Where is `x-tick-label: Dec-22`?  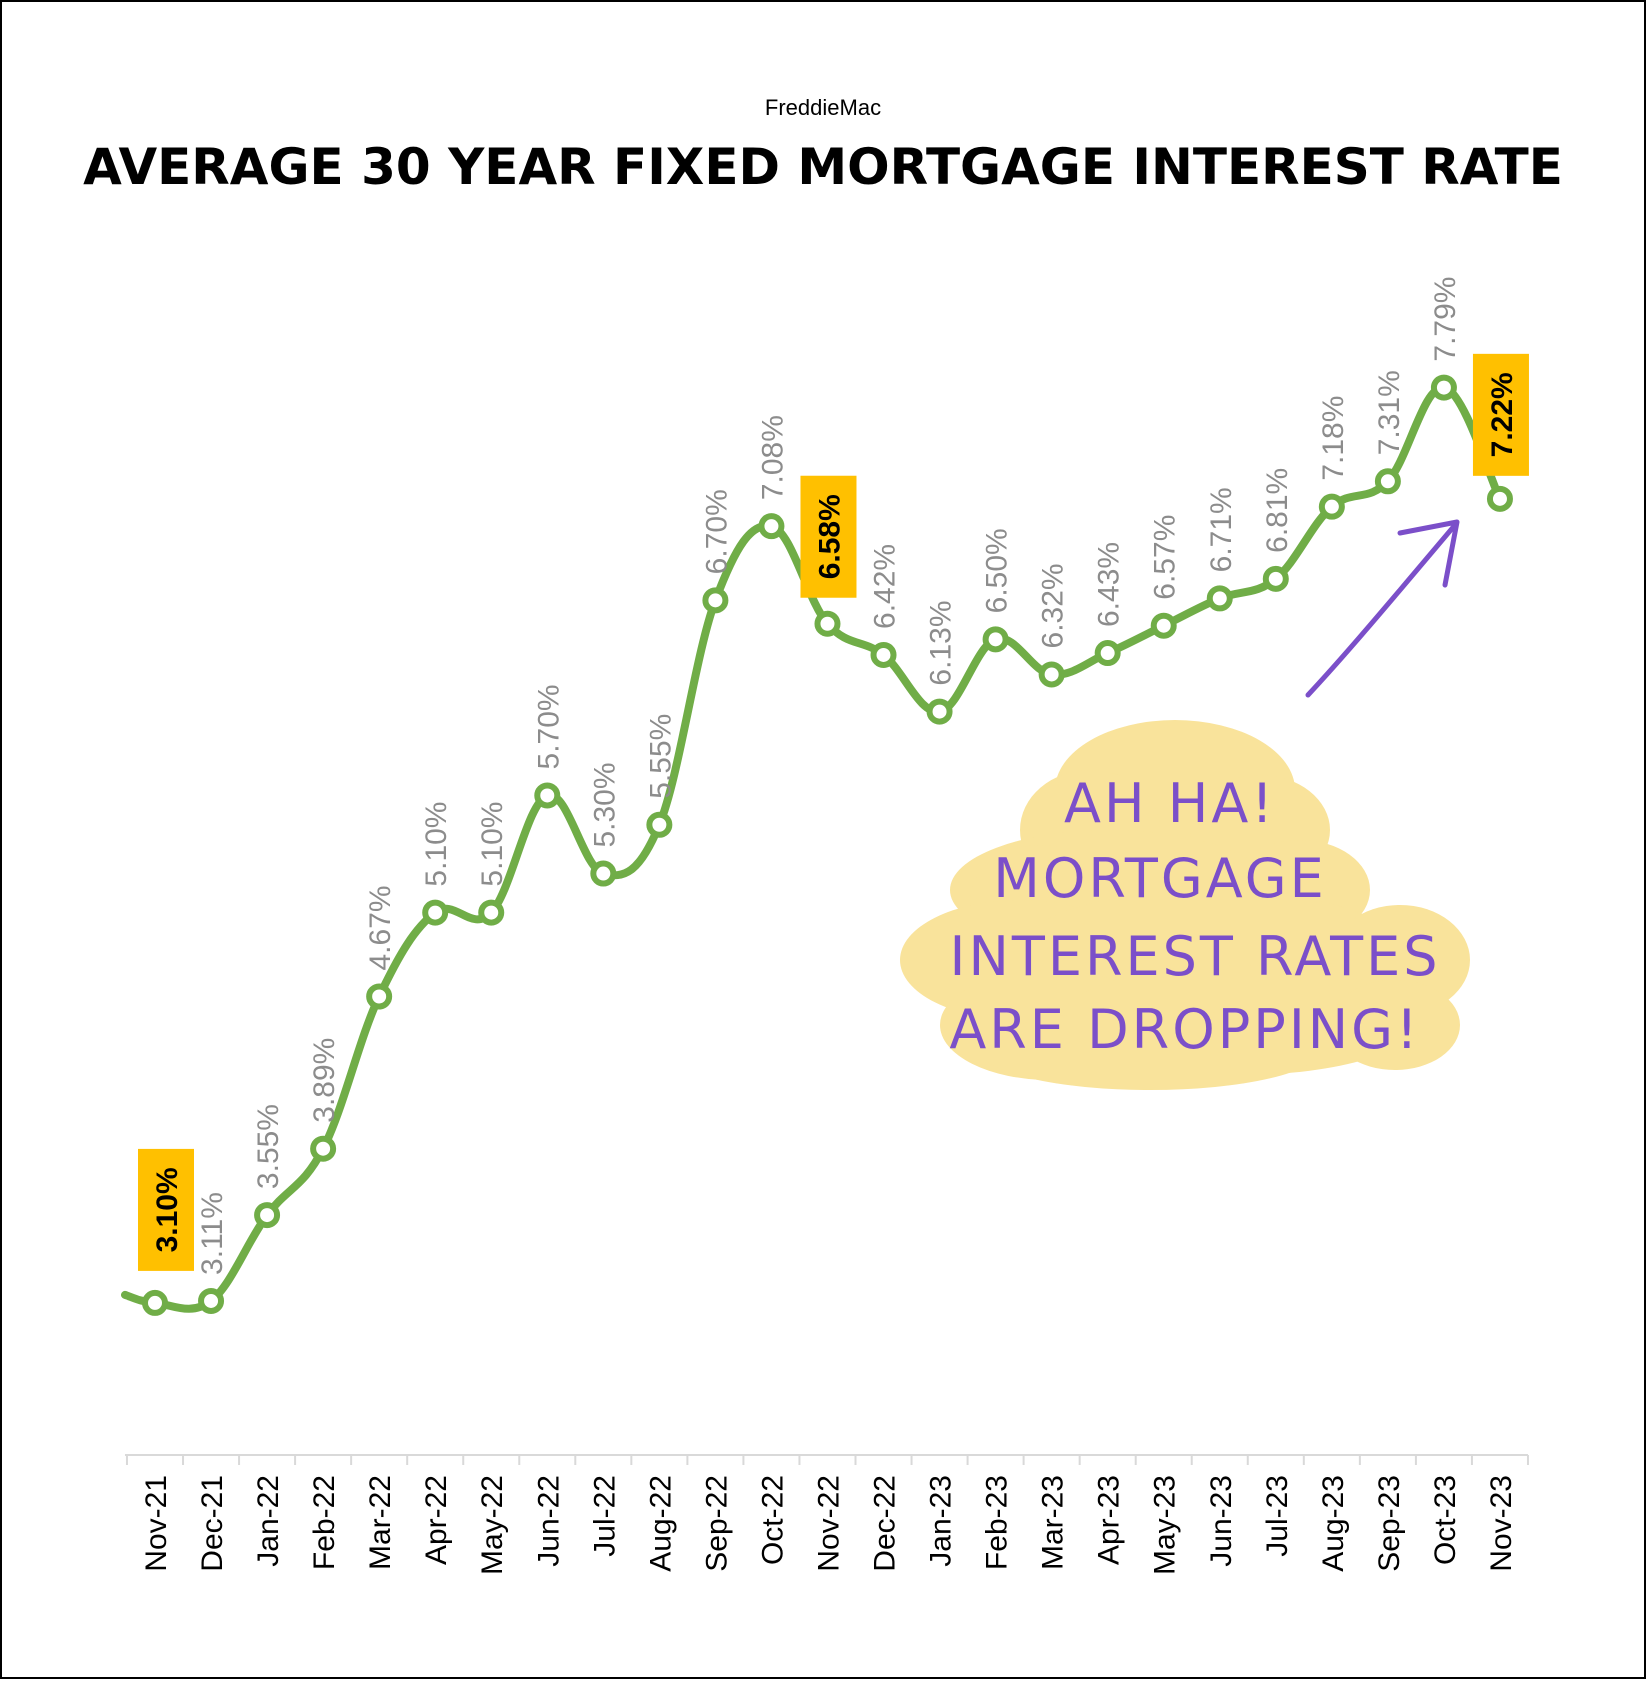 x-tick-label: Dec-22 is located at coordinates (885, 1523).